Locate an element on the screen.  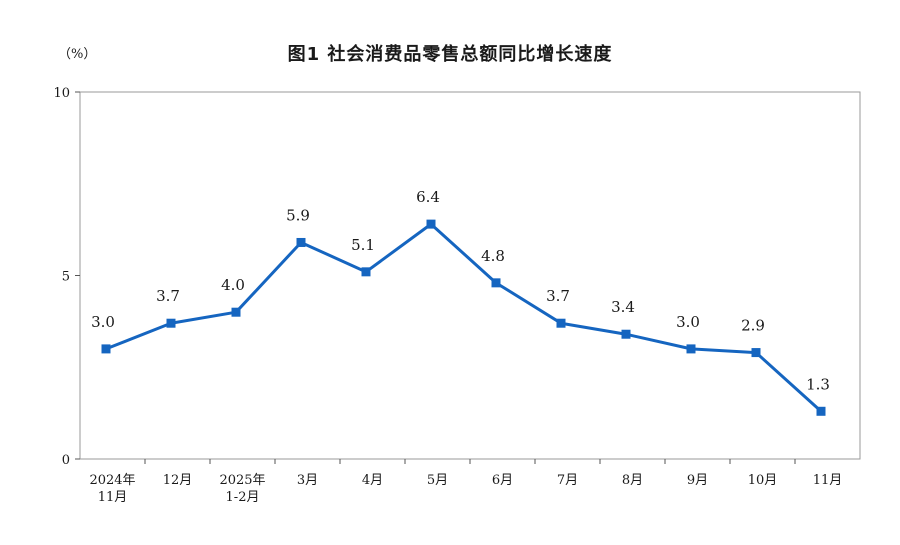
data-label: 5.9 is located at coordinates (298, 215).